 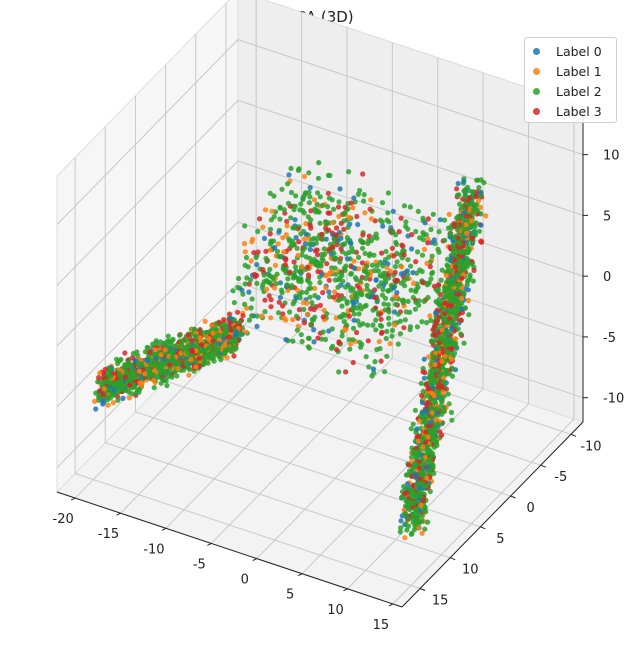 I want to click on z-tick-label: 0, so click(x=607, y=277).